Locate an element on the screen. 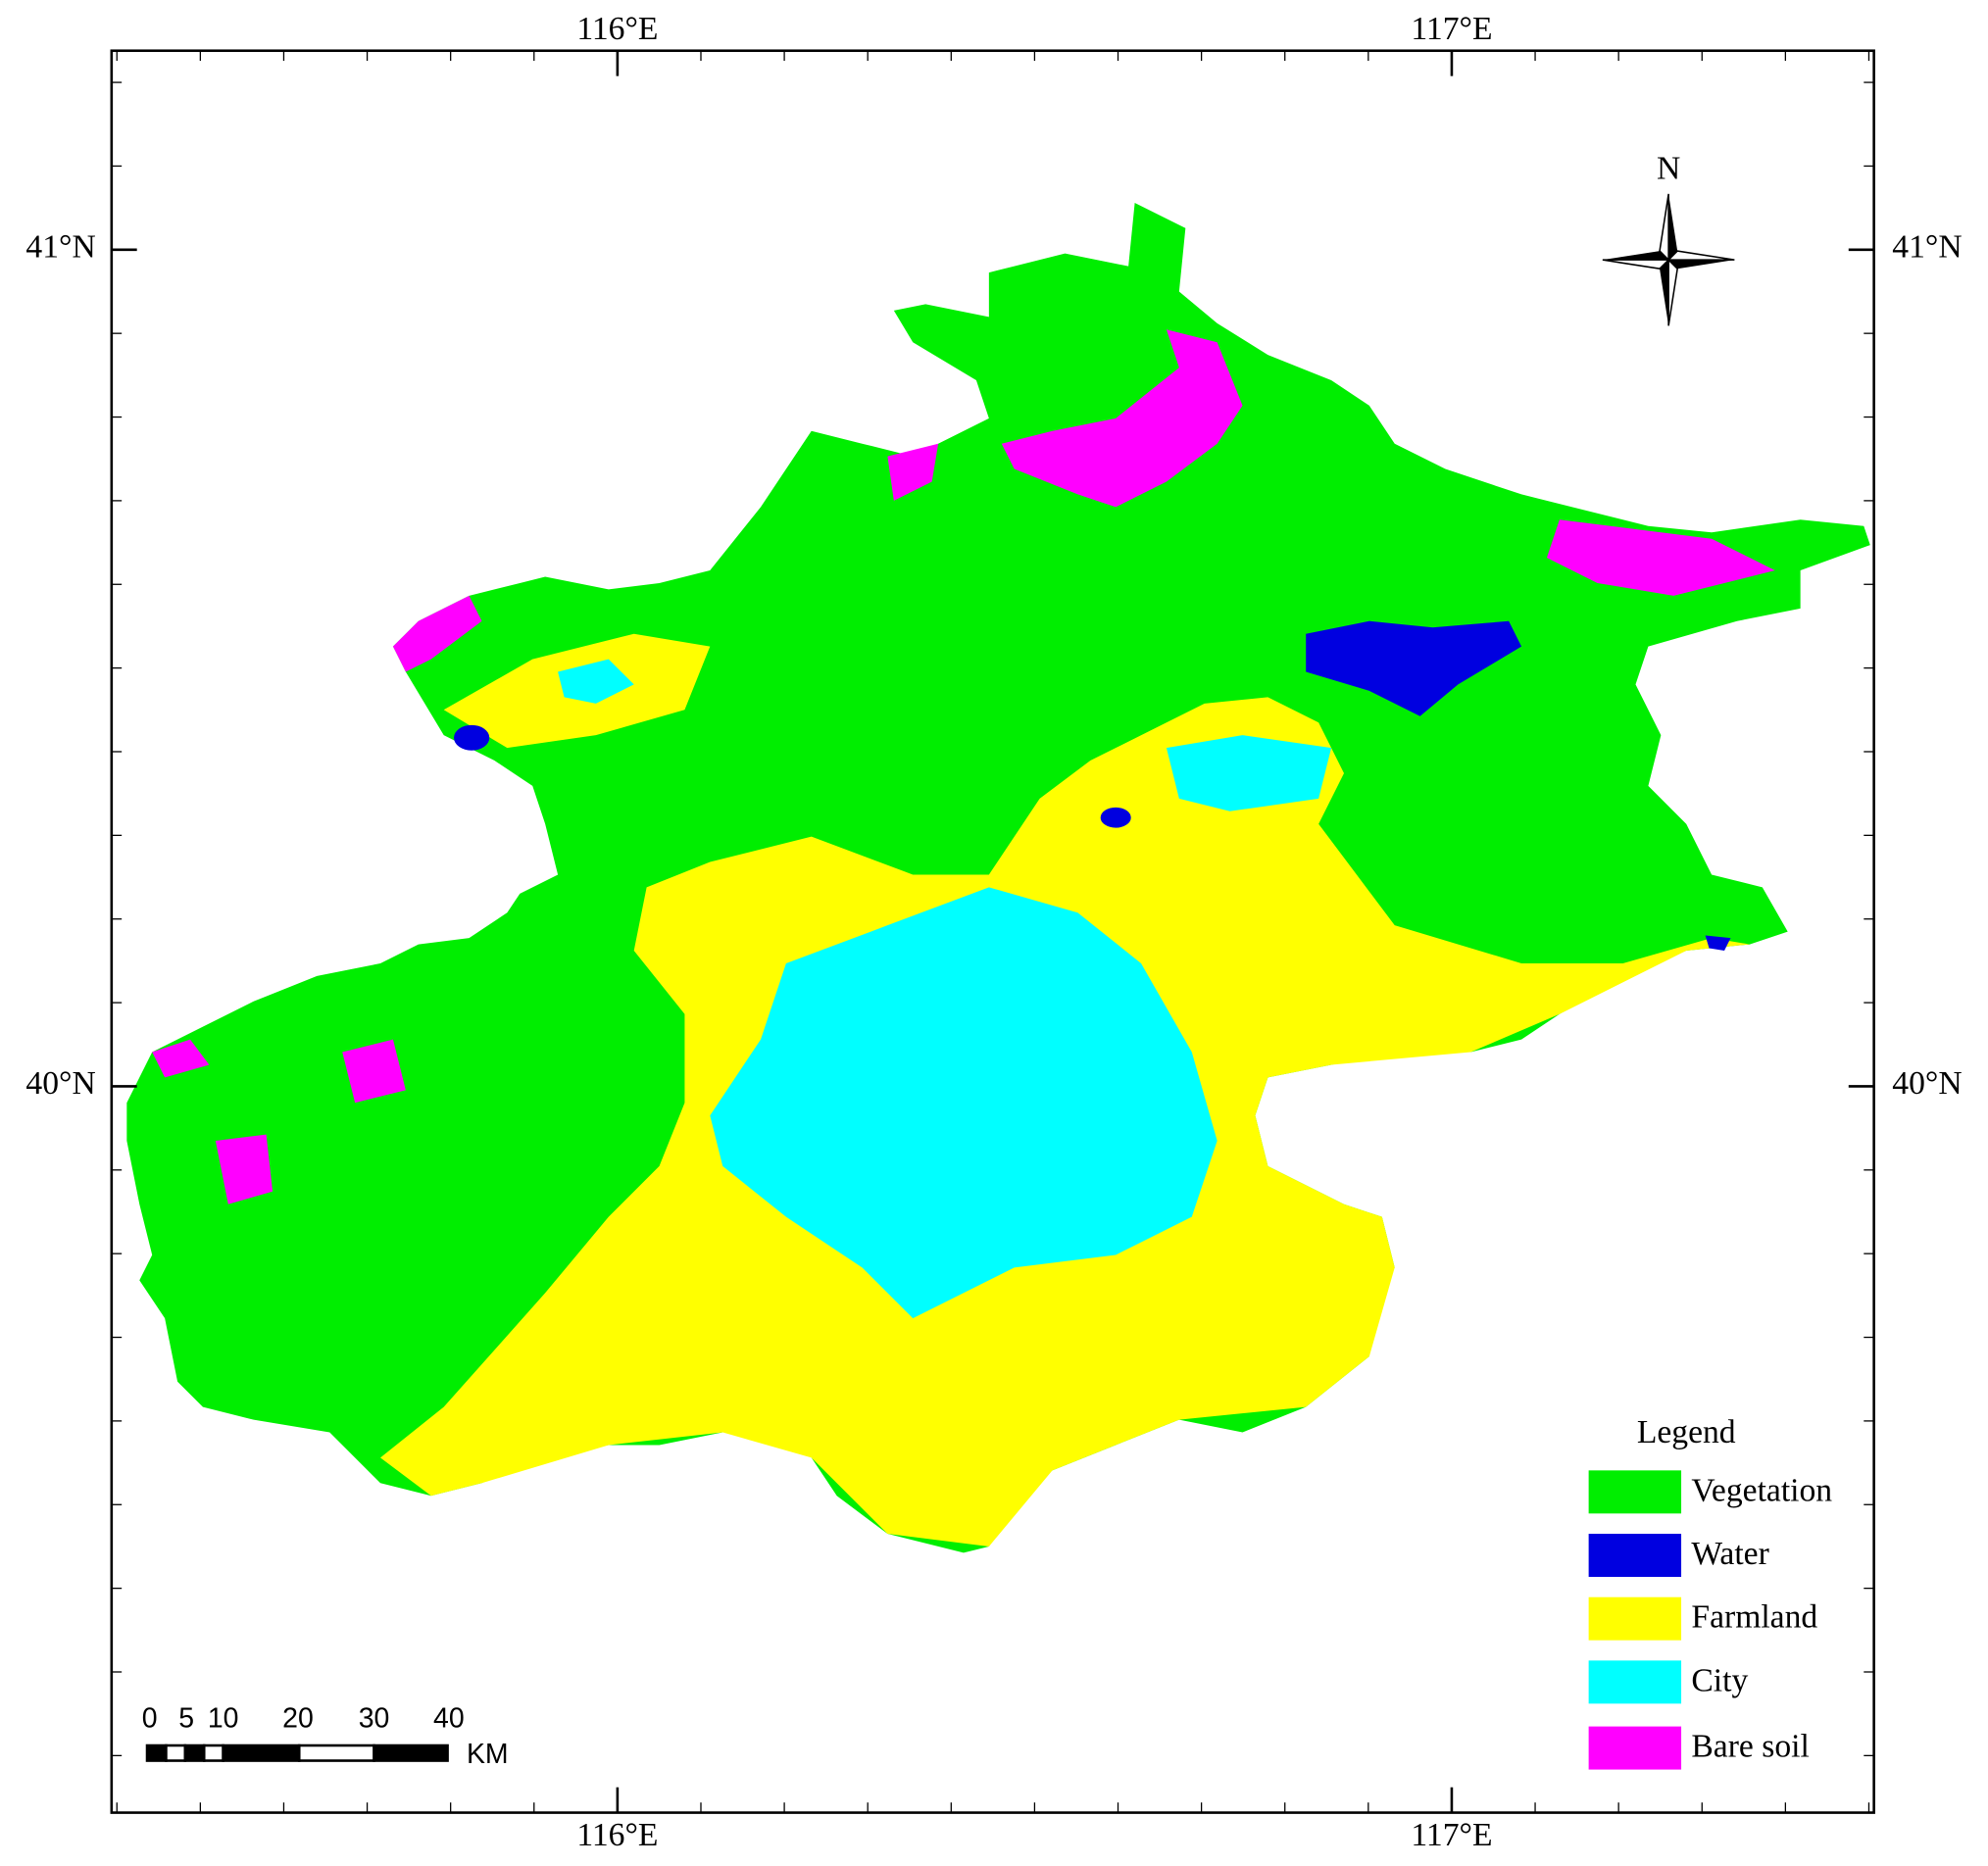 This screenshot has height=1866, width=1988. scale-label: 30 is located at coordinates (374, 1719).